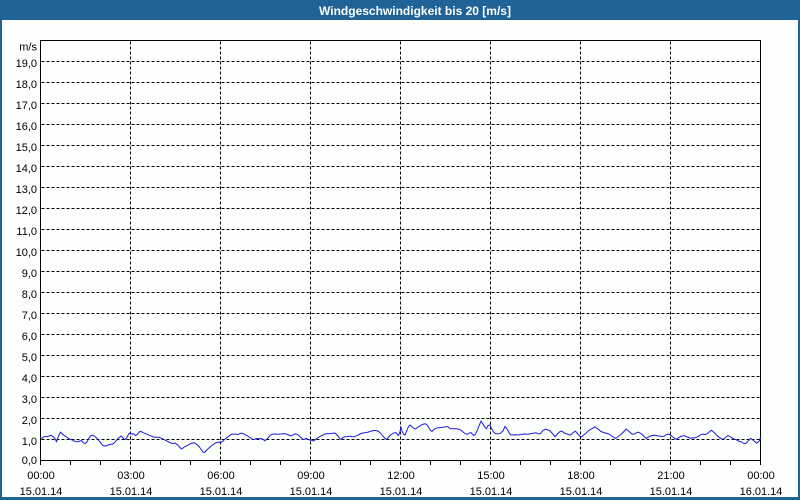 This screenshot has height=500, width=800. What do you see at coordinates (26, 127) in the screenshot?
I see `svg-text: 16,0` at bounding box center [26, 127].